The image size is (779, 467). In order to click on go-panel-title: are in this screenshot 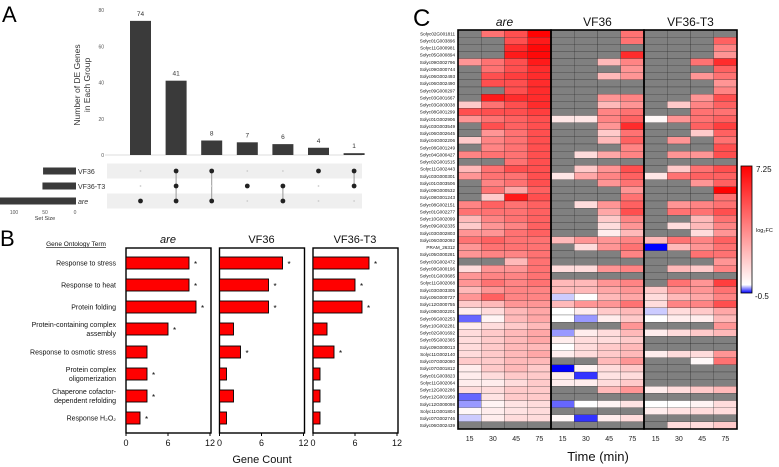, I will do `click(168, 240)`.